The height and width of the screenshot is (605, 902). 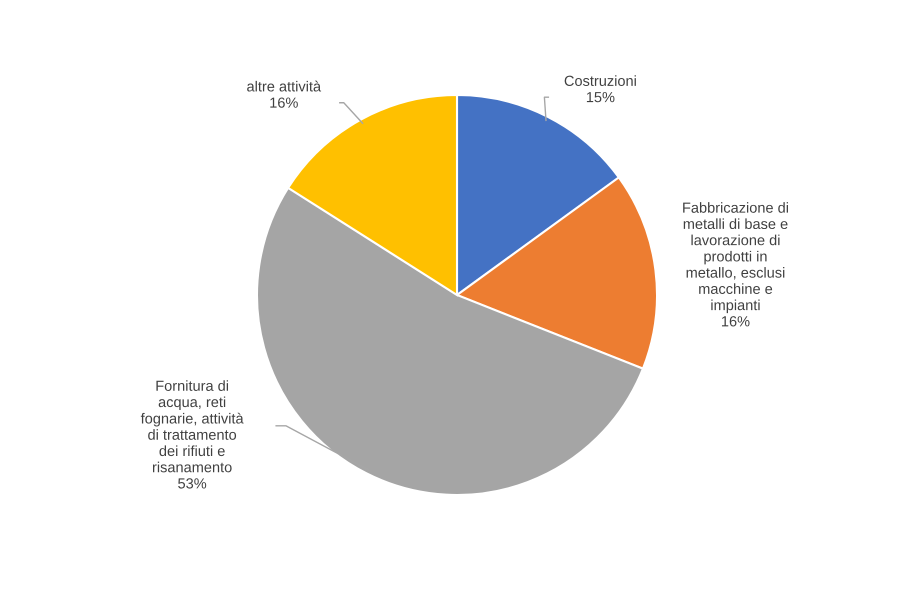 What do you see at coordinates (600, 97) in the screenshot?
I see `data-label: 15%` at bounding box center [600, 97].